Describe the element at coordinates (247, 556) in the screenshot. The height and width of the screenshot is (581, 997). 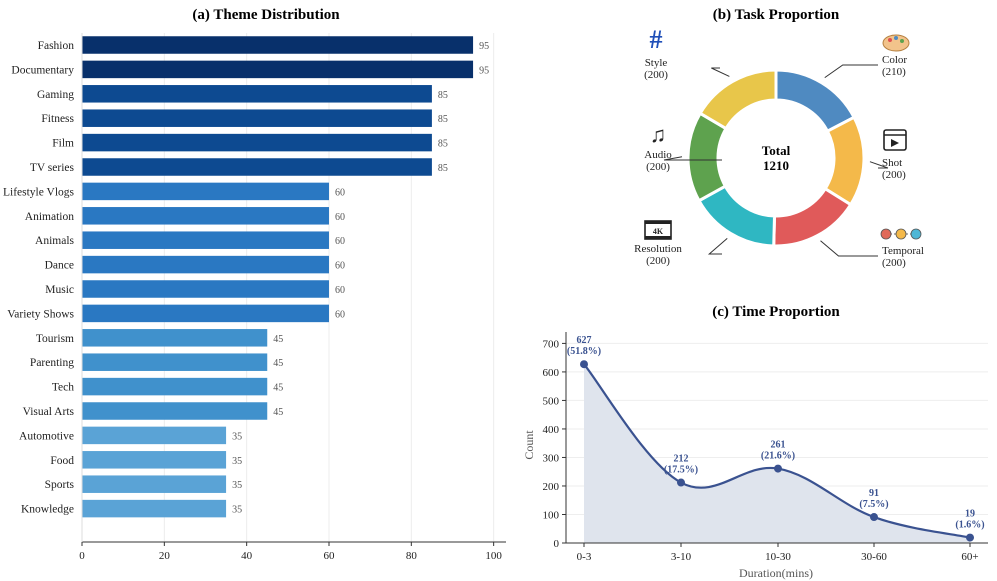
I see `theme-x-tick-label: 40` at that location.